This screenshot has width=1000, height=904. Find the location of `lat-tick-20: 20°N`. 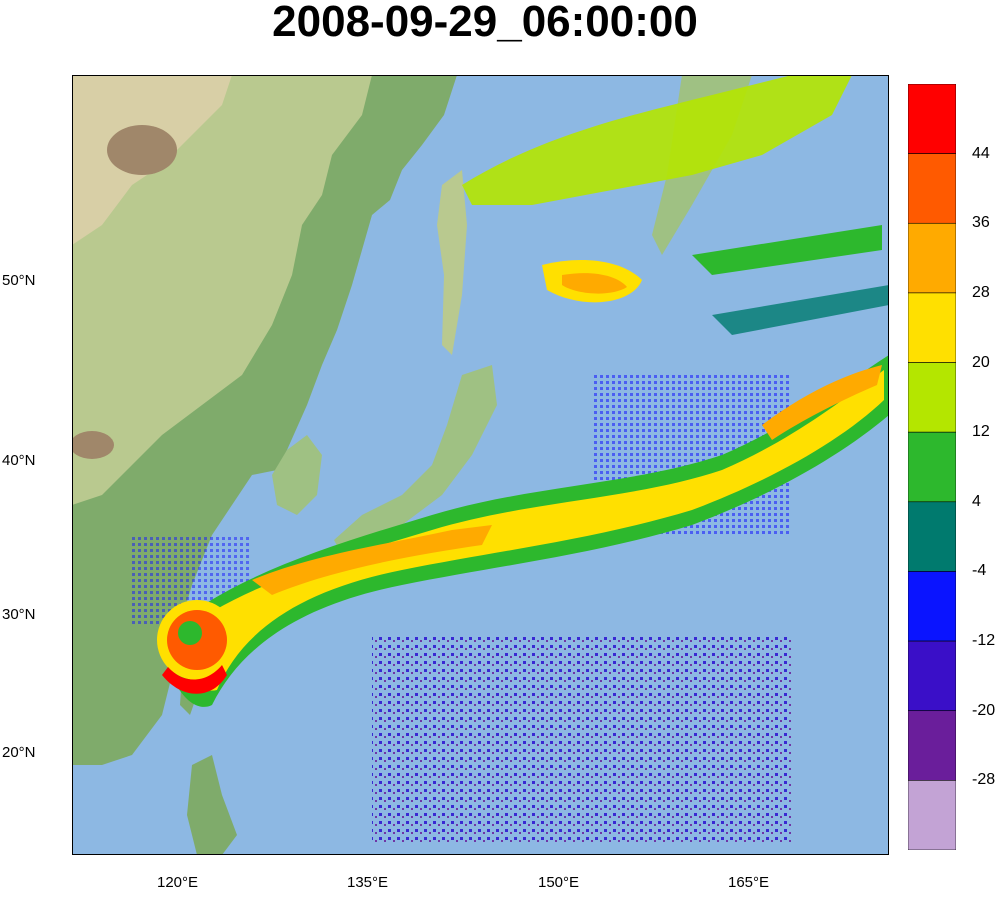

lat-tick-20: 20°N is located at coordinates (19, 752).